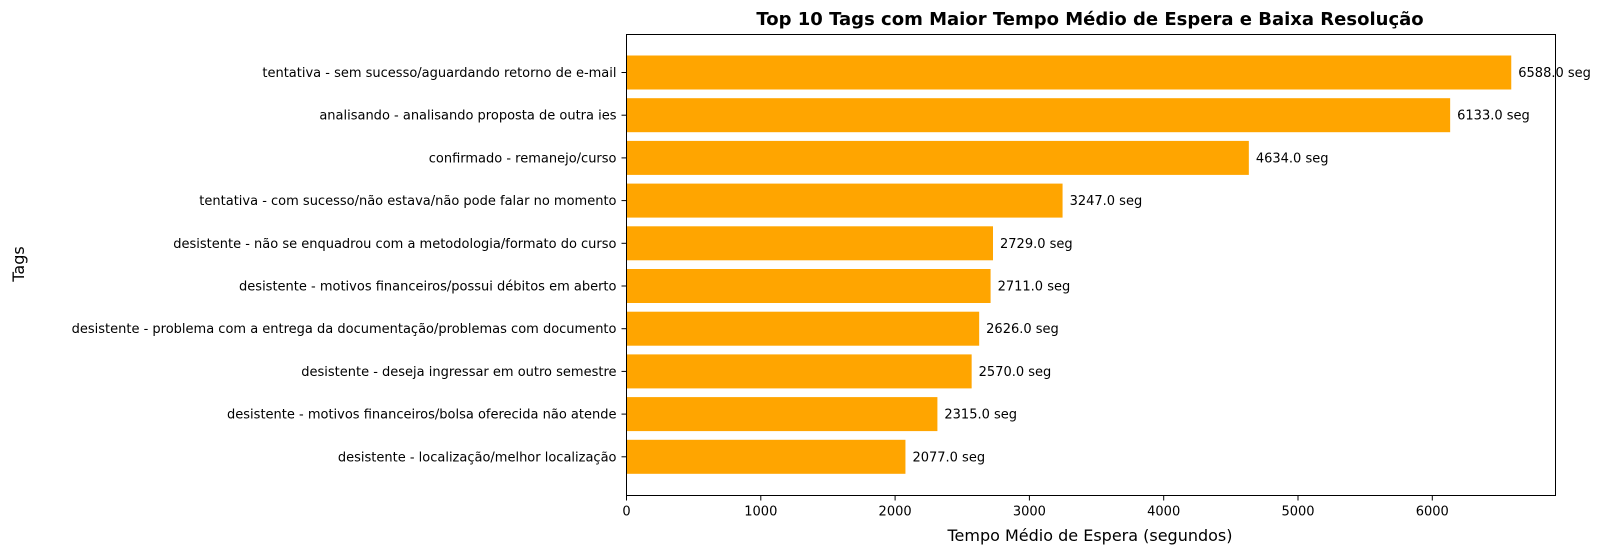  What do you see at coordinates (1292, 158) in the screenshot?
I see `bar-value-label: 4634.0 seg` at bounding box center [1292, 158].